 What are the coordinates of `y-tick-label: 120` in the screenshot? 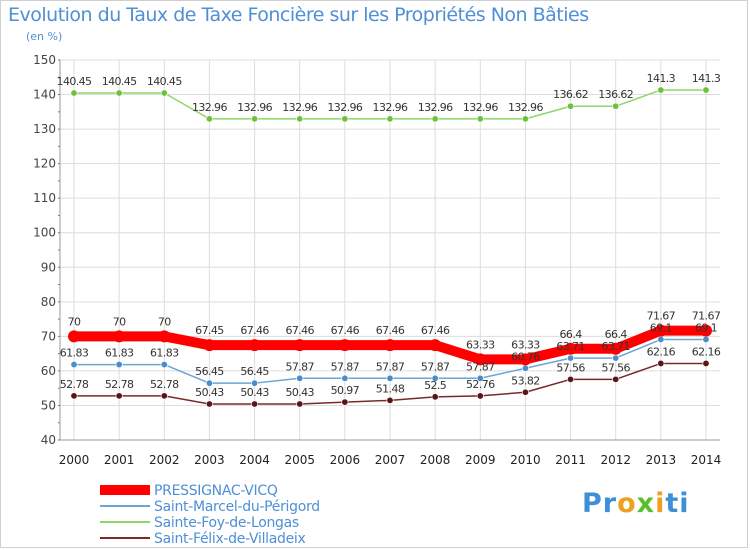 It's located at (44, 164).